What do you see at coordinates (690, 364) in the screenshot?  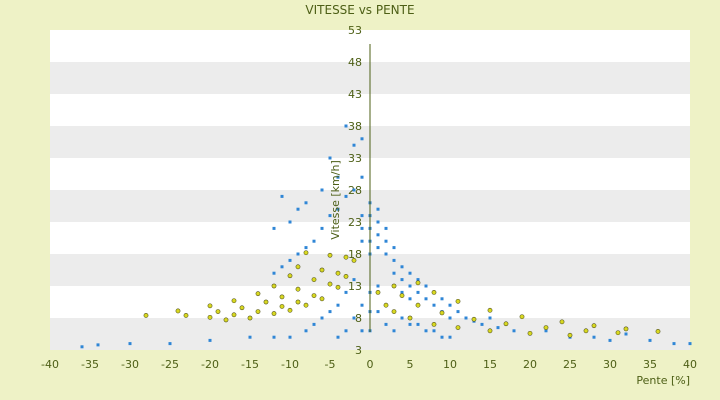 I see `x-tick-label: 40` at bounding box center [690, 364].